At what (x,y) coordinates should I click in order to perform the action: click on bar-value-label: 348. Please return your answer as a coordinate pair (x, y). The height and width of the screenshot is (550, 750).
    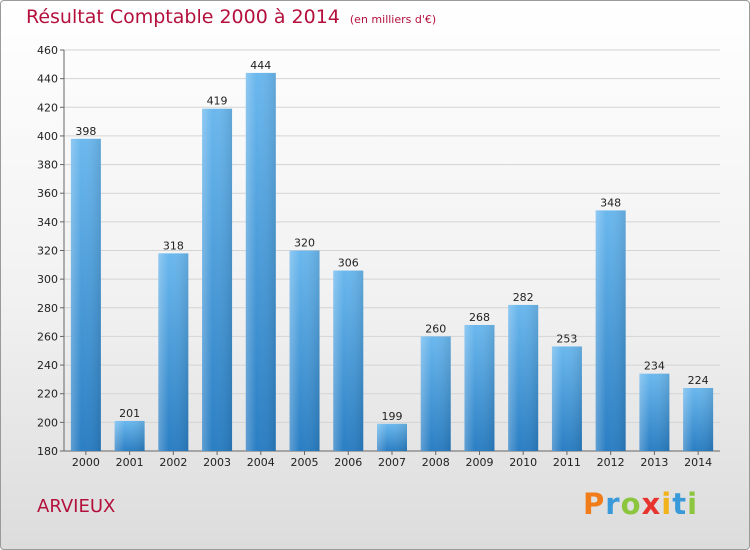
    Looking at the image, I should click on (610, 202).